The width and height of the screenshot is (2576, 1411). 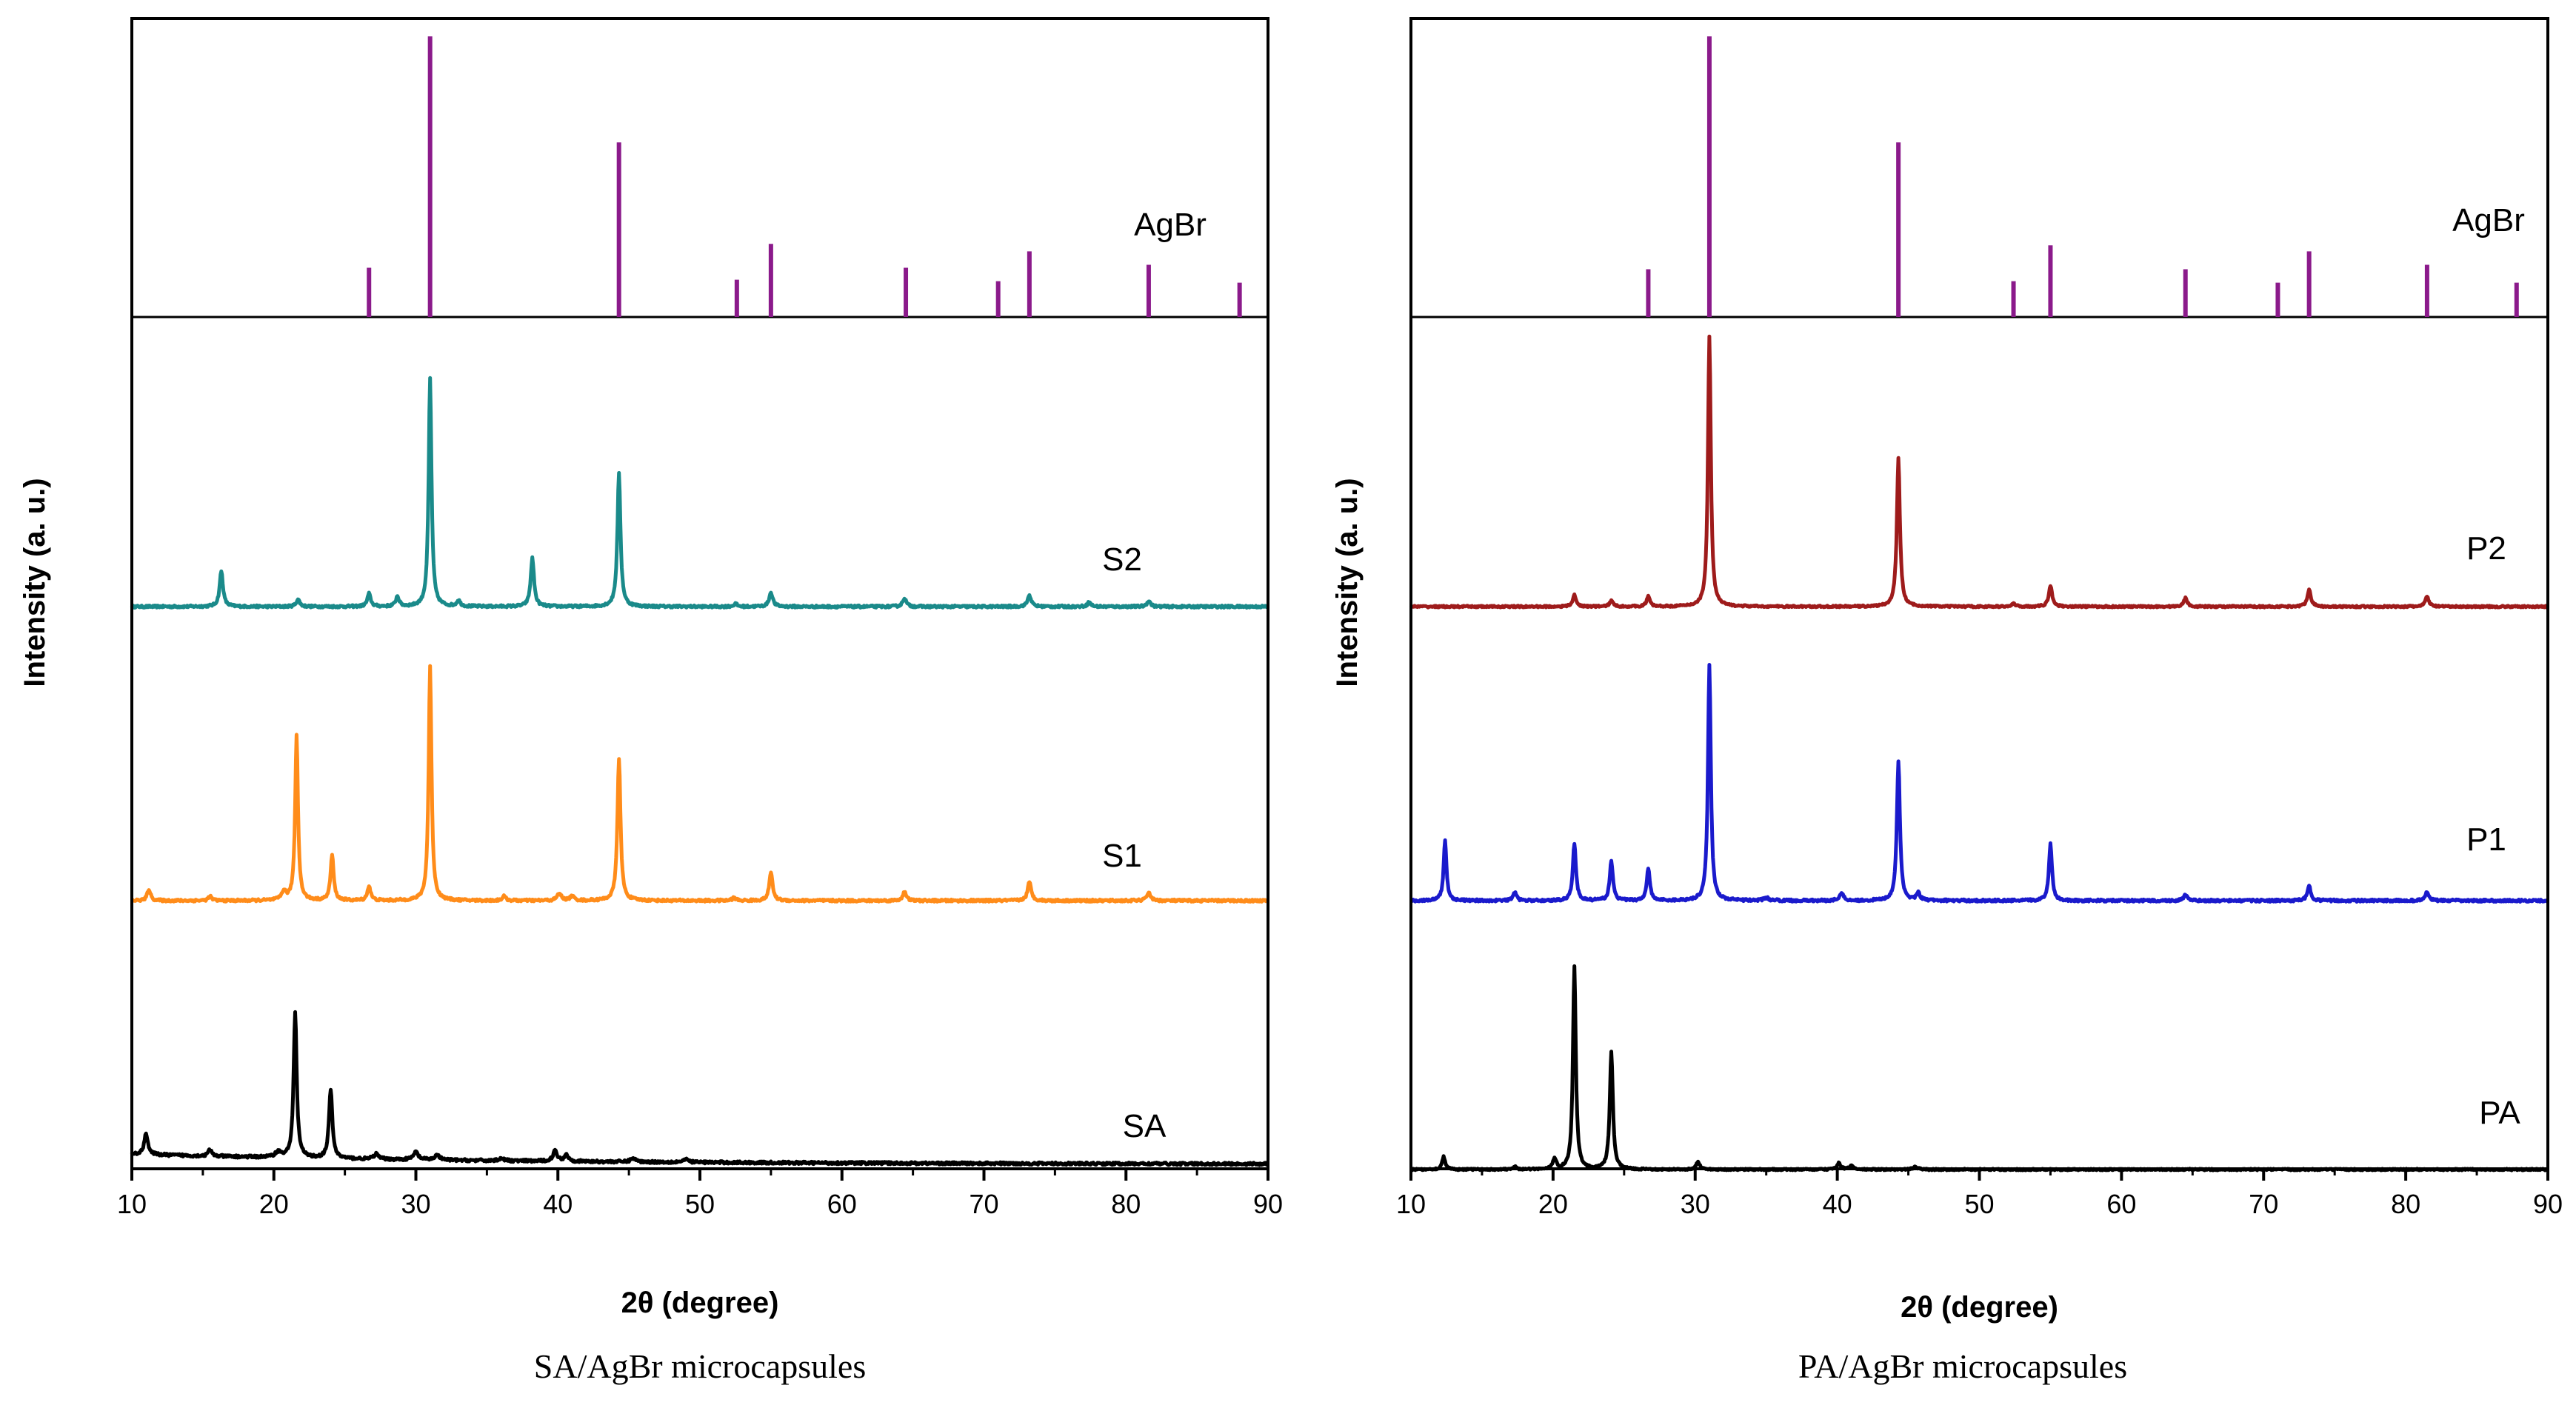 I want to click on series-line-s1, so click(x=699, y=784).